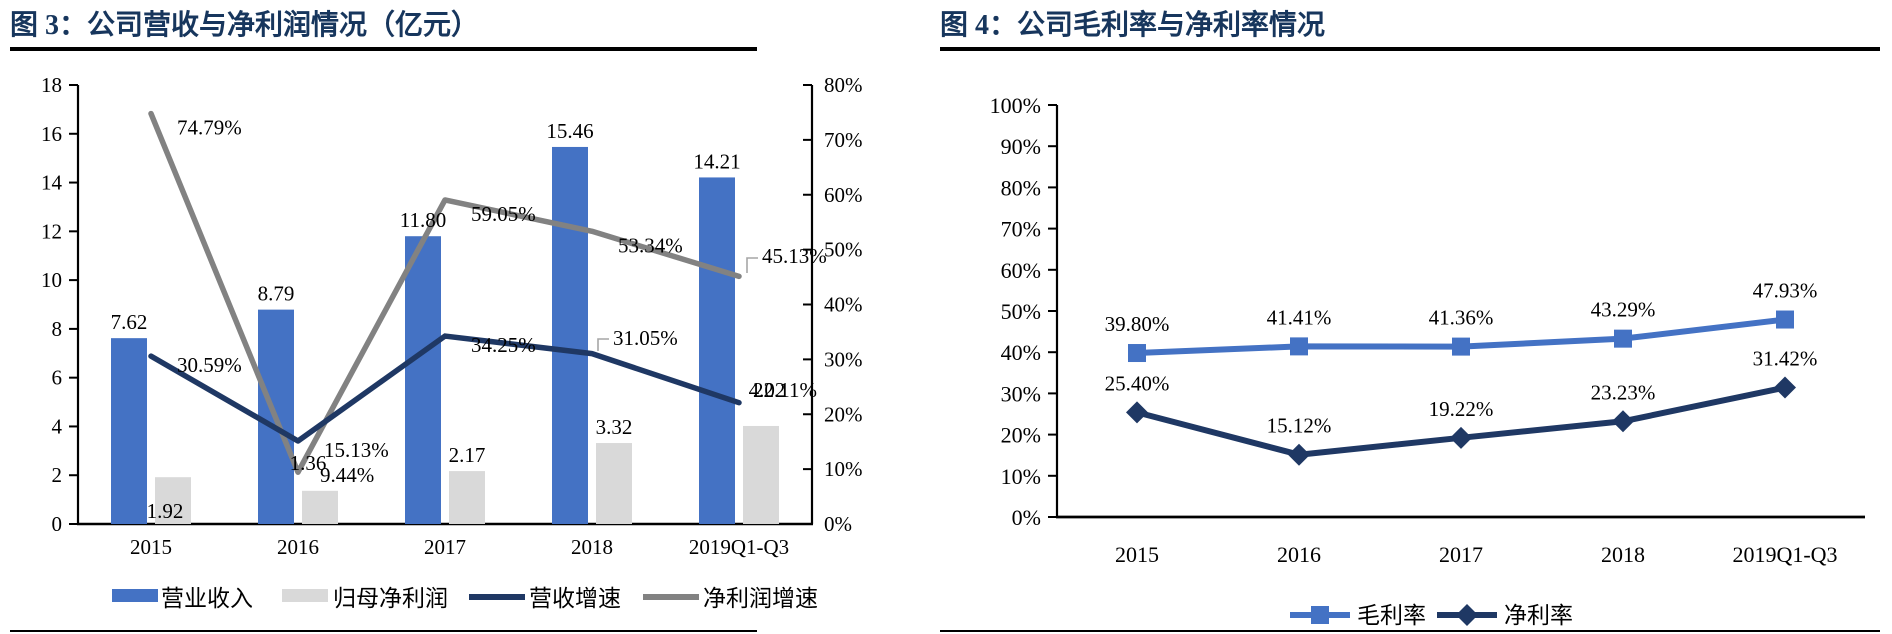  What do you see at coordinates (51, 134) in the screenshot?
I see `svg-text: 16` at bounding box center [51, 134].